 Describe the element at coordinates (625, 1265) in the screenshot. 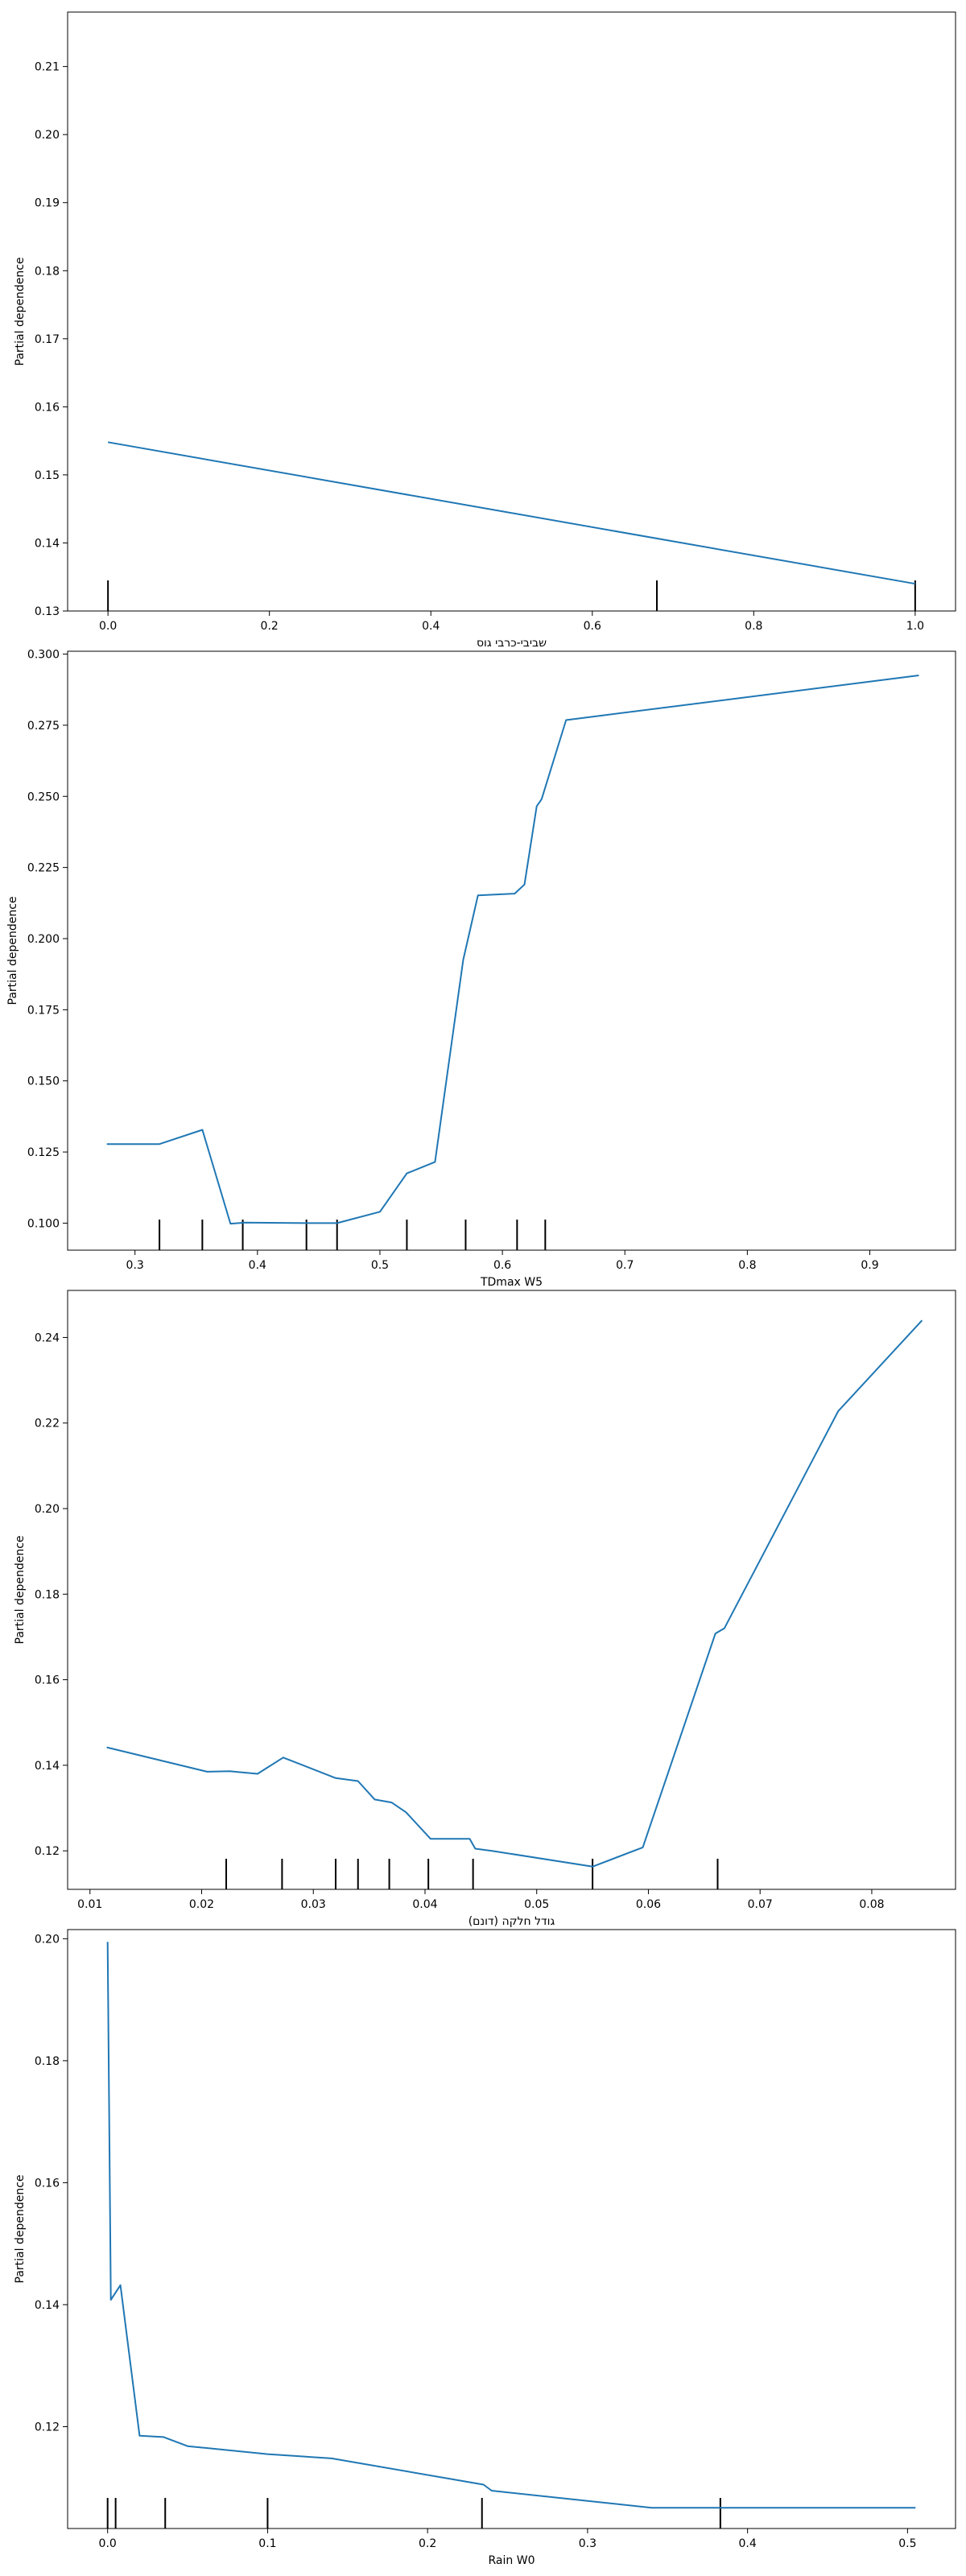

I see `x-tick-label: 0.7` at that location.